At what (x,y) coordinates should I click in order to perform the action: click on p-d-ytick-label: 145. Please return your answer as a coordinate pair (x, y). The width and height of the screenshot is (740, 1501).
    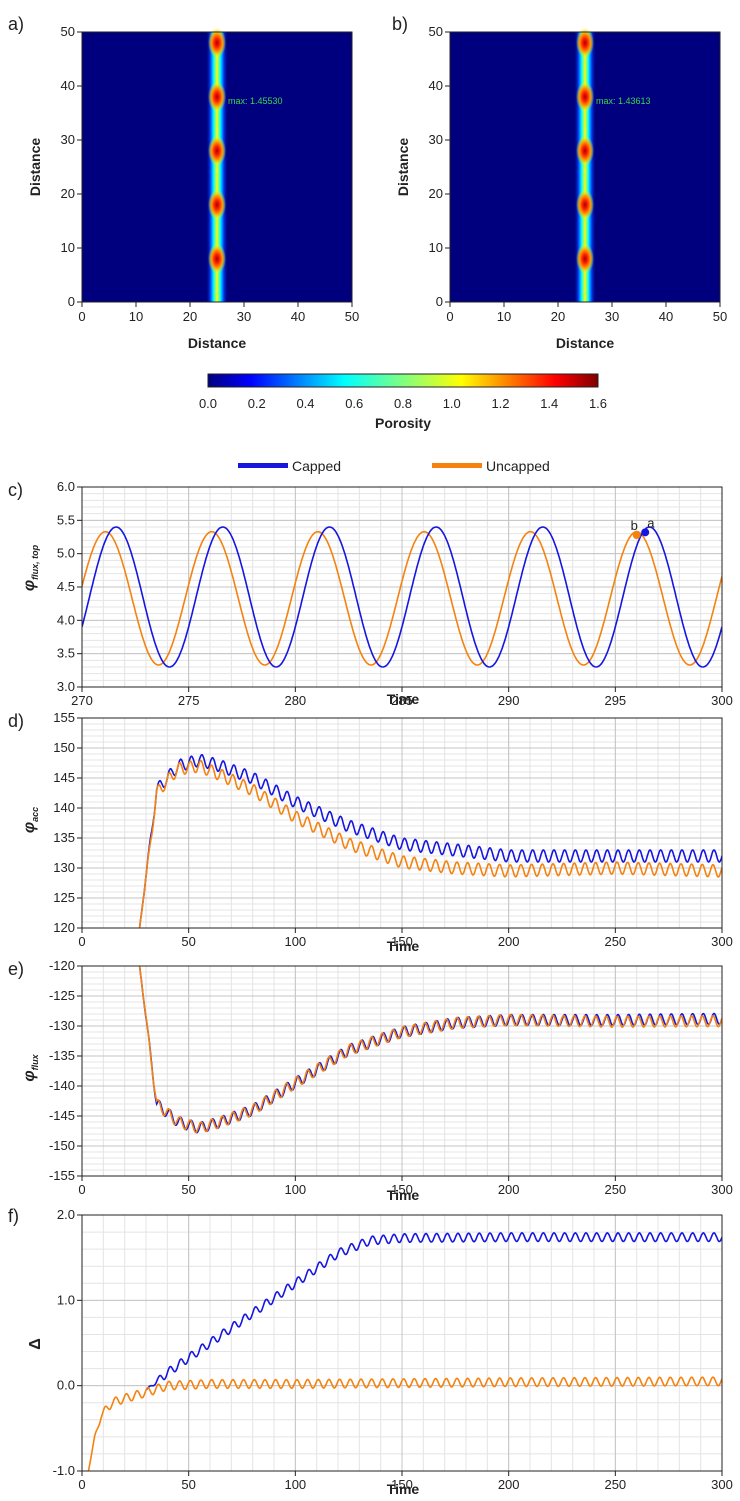
    Looking at the image, I should click on (64, 777).